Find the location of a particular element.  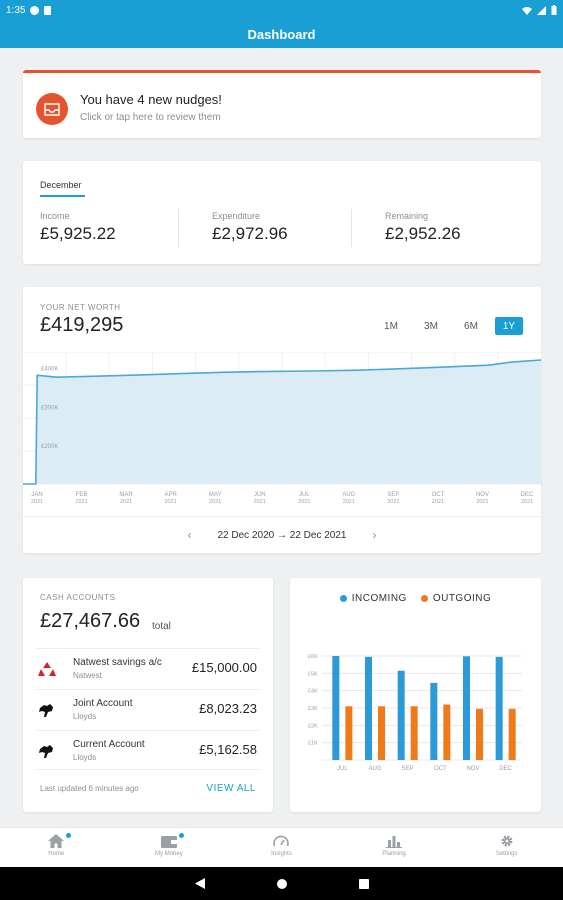

last-updated: Last updated 6 minutes ago is located at coordinates (89, 788).